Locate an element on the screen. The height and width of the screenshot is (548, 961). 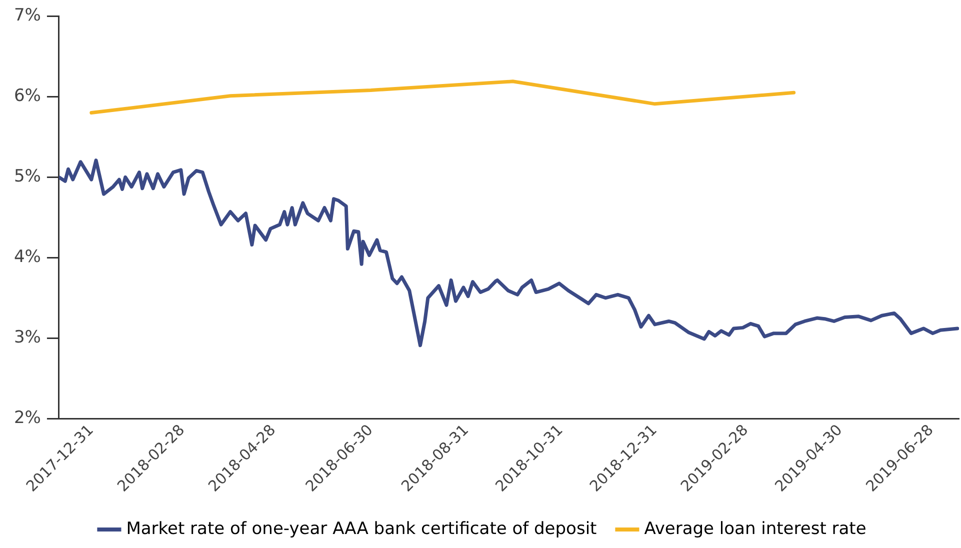
y-tick-label: 3% is located at coordinates (27, 338).